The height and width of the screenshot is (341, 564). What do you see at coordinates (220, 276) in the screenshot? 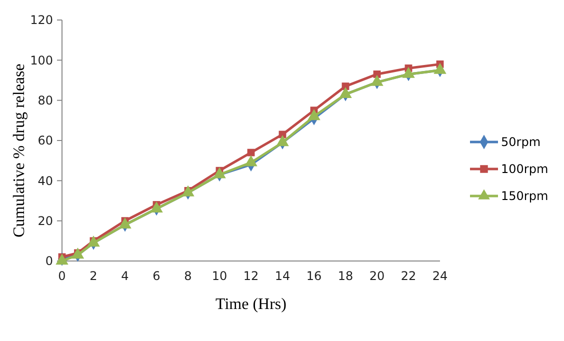
I see `x-tick-label: 10` at bounding box center [220, 276].